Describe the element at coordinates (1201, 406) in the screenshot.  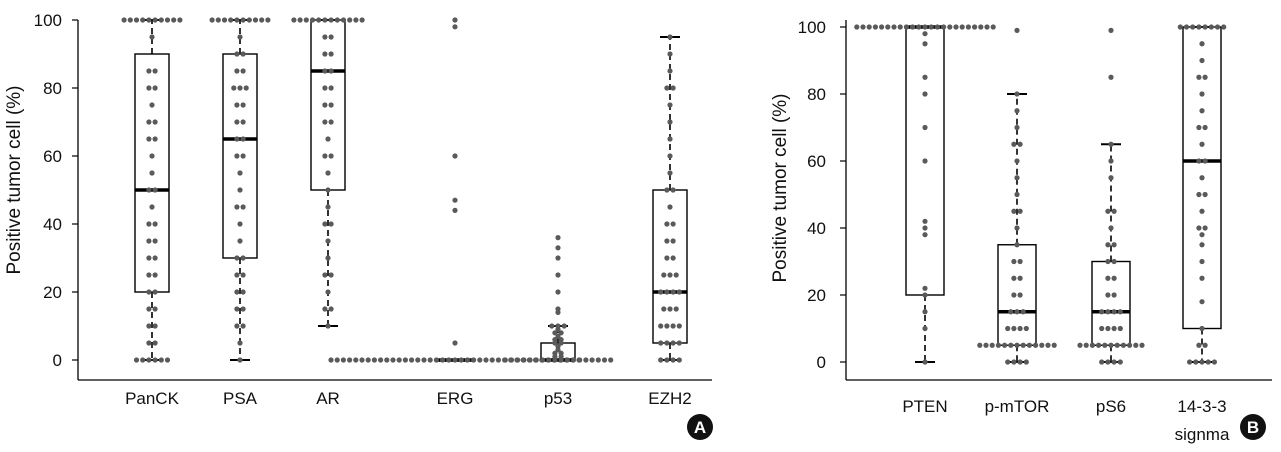
I see `category-label: 14-3-3` at that location.